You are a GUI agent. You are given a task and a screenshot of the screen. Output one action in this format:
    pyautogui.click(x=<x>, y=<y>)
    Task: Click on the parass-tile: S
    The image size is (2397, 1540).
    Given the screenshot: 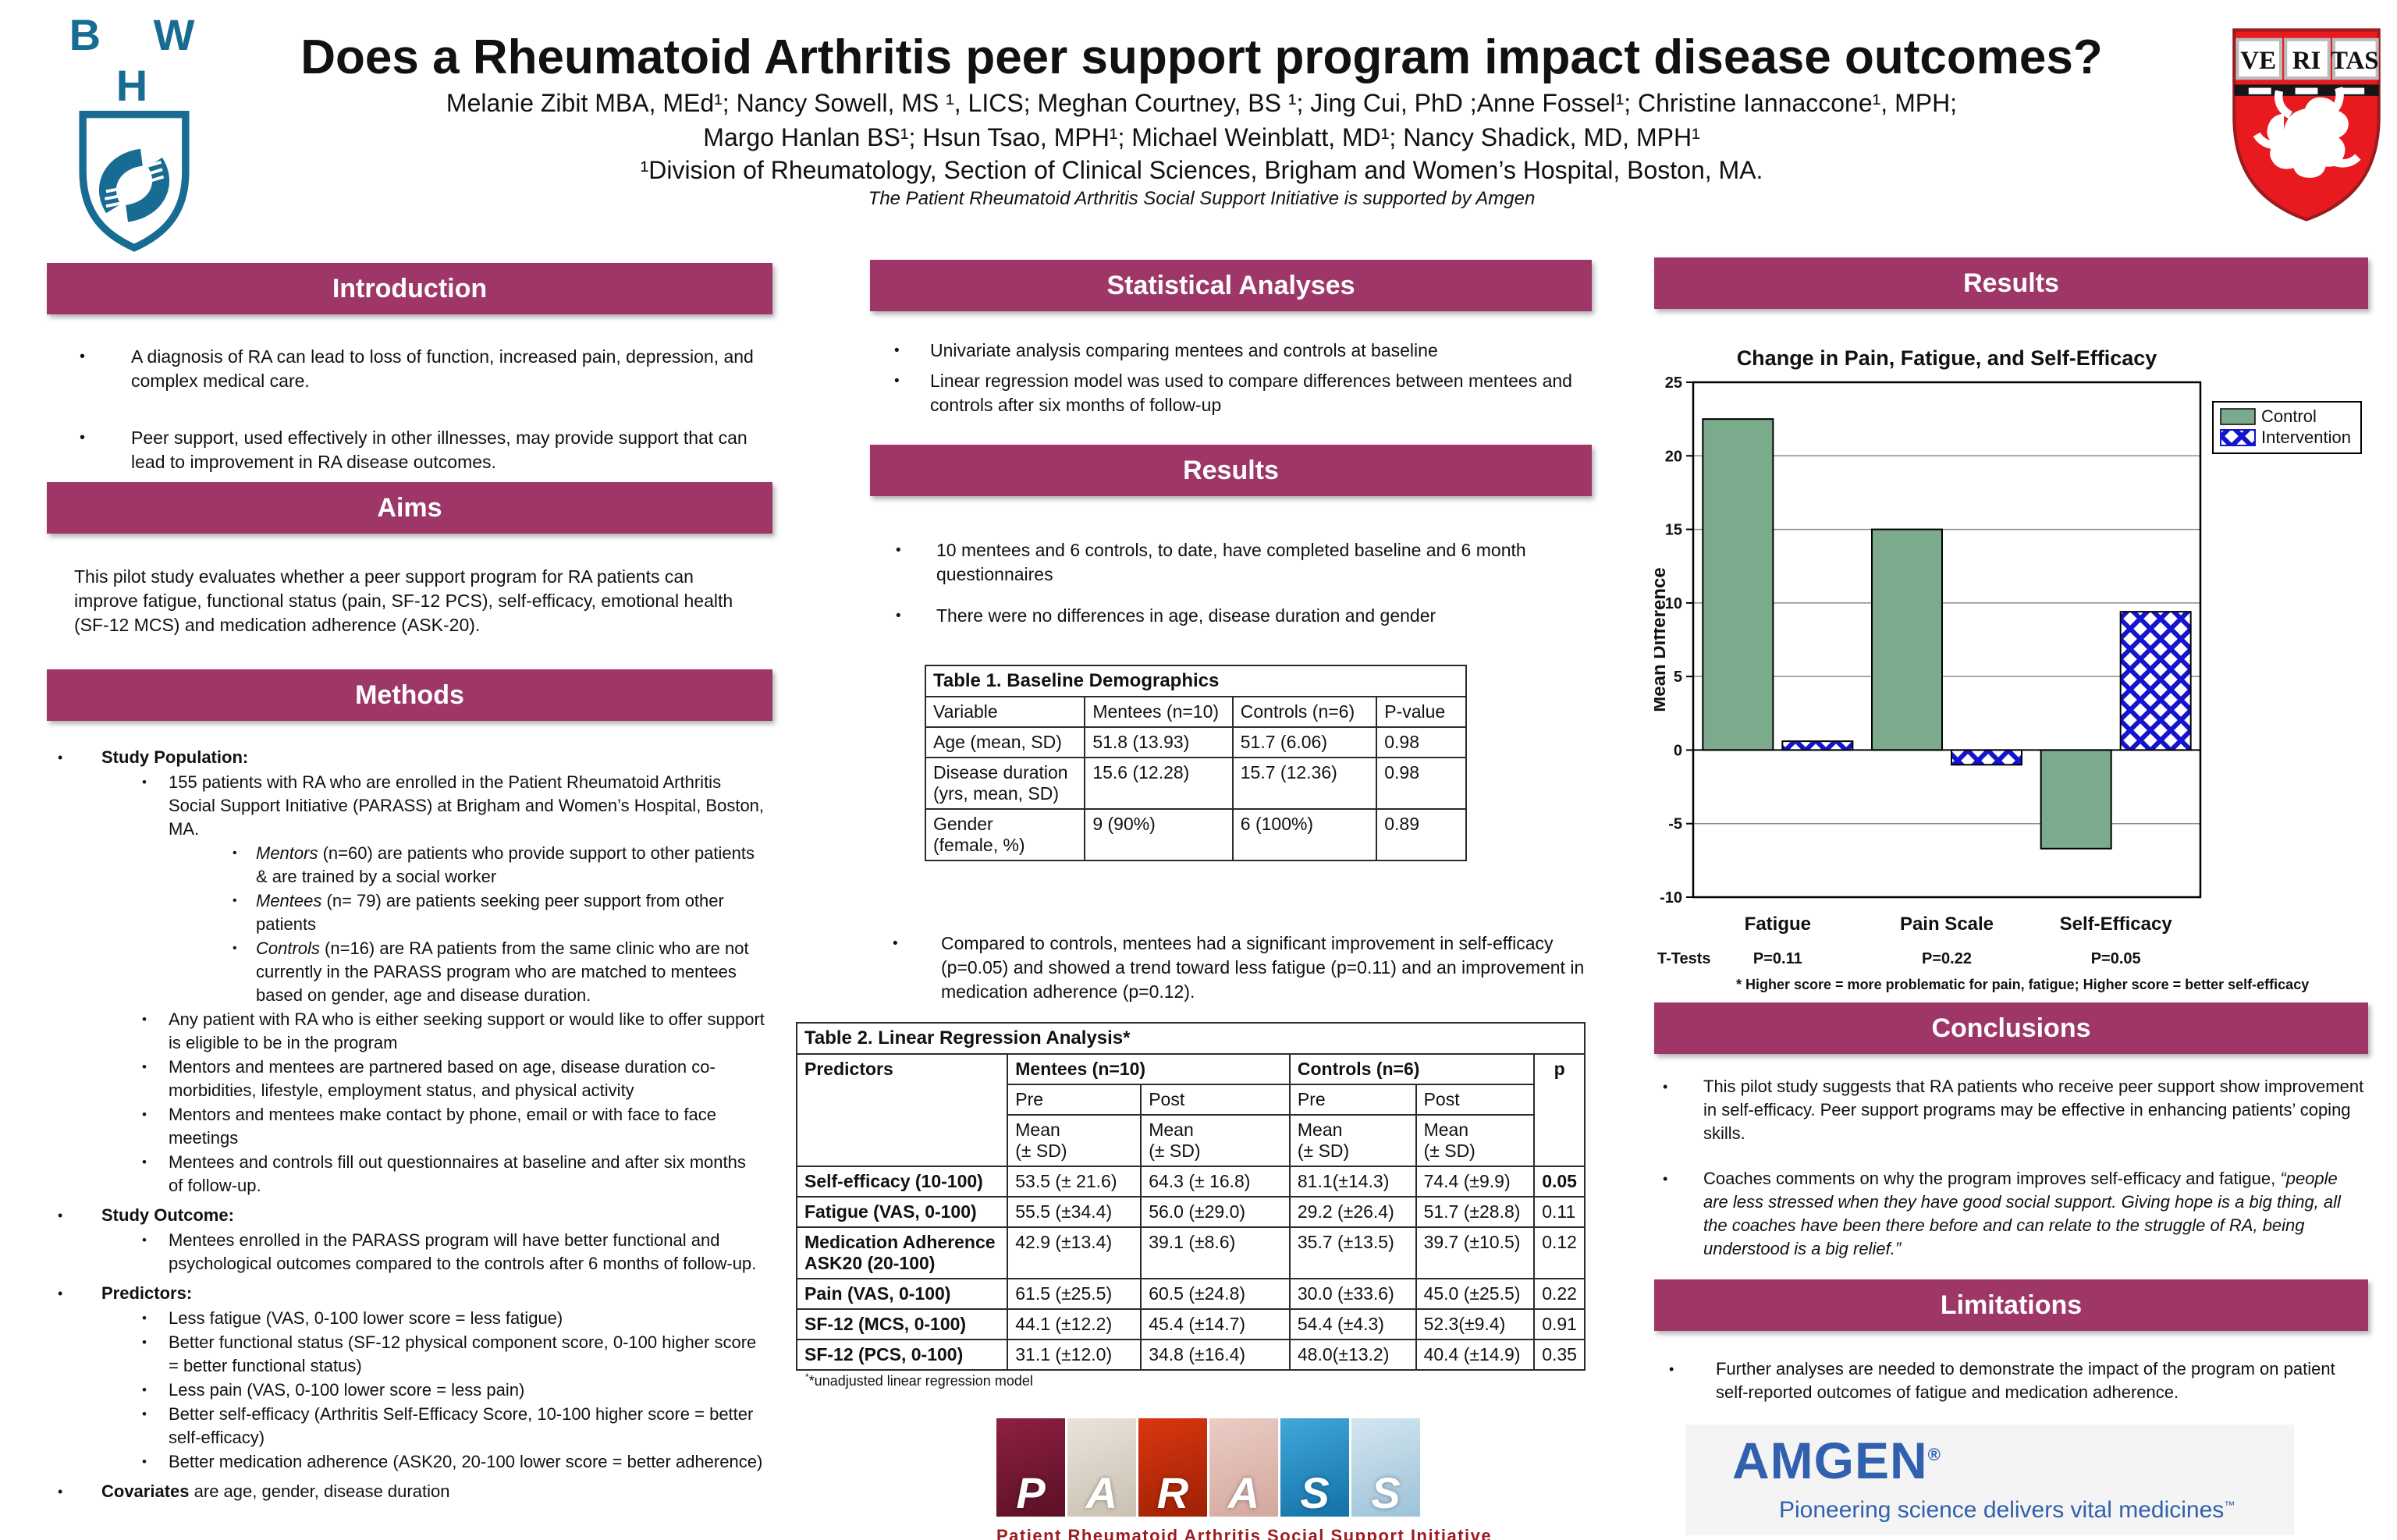 What is the action you would take?
    pyautogui.click(x=1314, y=1467)
    